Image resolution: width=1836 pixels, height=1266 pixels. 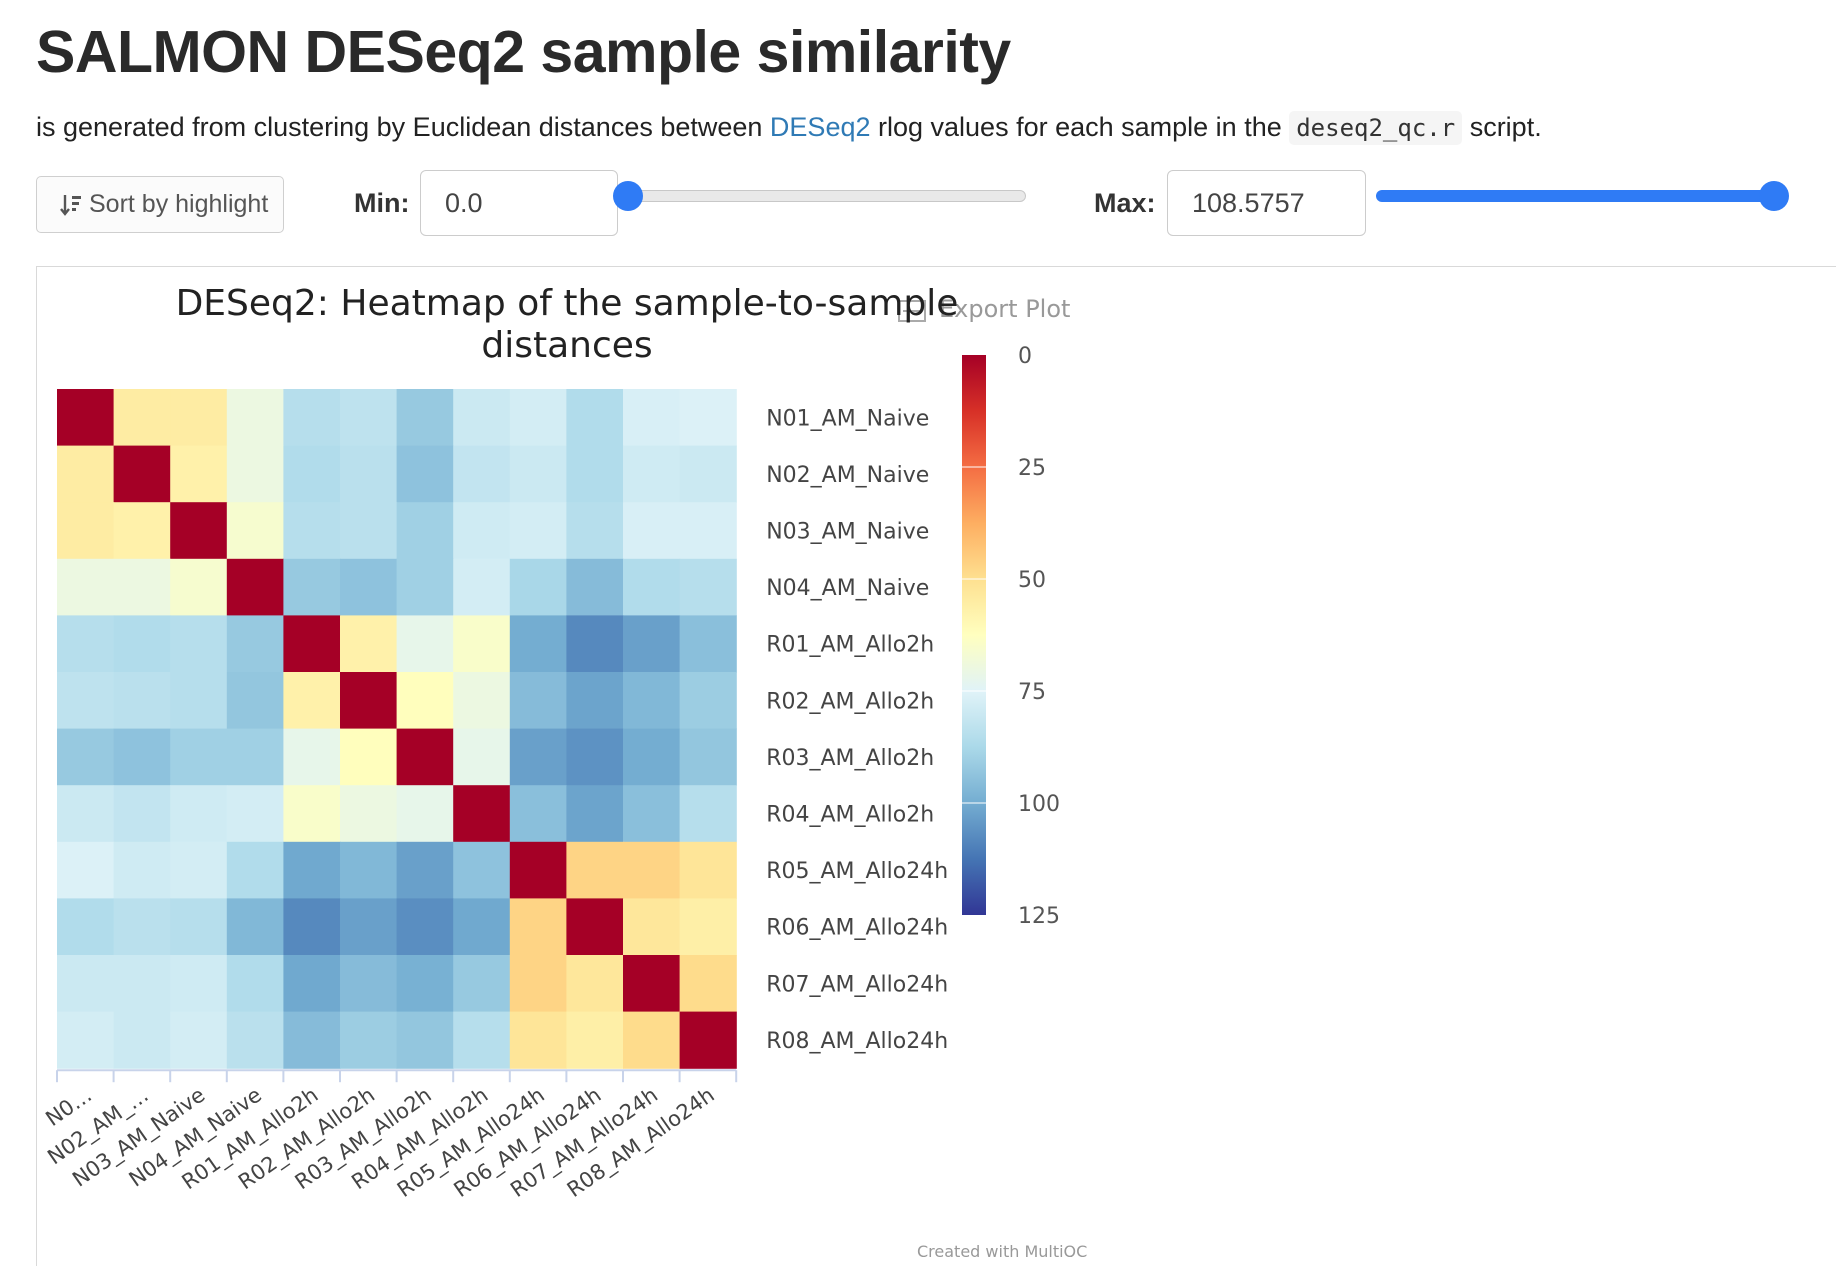 I want to click on max-slider-track, so click(x=1575, y=196).